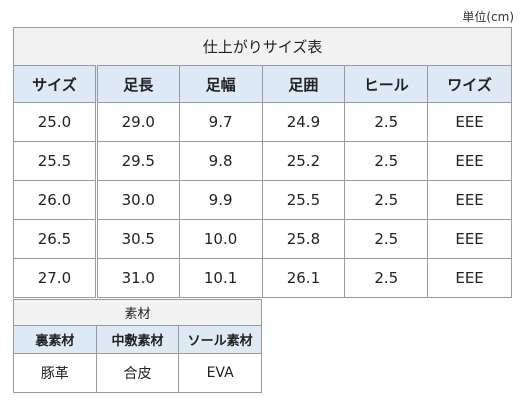 This screenshot has width=528, height=412. Describe the element at coordinates (220, 278) in the screenshot. I see `cell-foot-width: 10.1` at that location.